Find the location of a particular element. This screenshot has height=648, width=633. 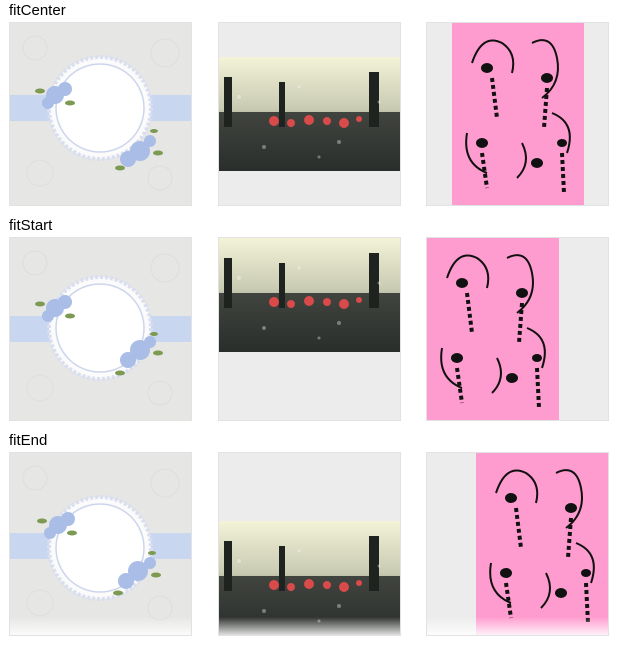

image-view-rain-fitcenter is located at coordinates (309, 114).